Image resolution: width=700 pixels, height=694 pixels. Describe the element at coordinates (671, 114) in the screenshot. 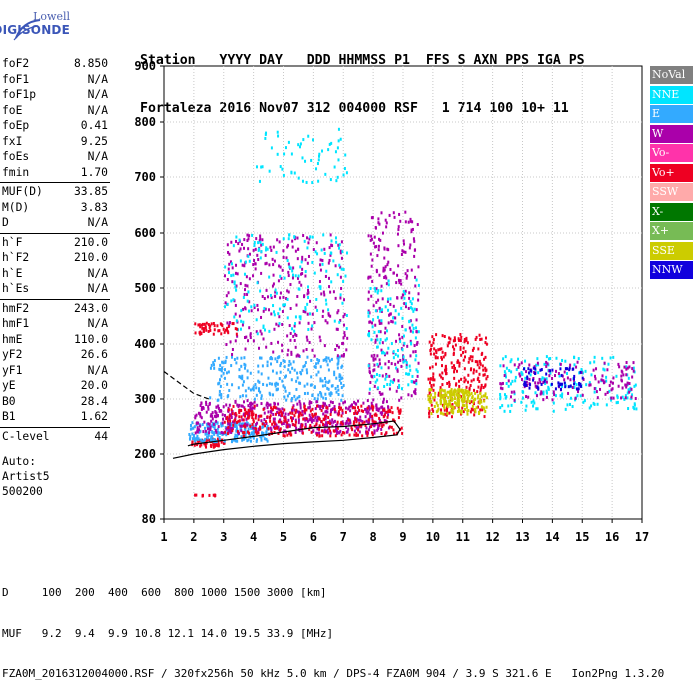

I see `legend-item: E` at that location.